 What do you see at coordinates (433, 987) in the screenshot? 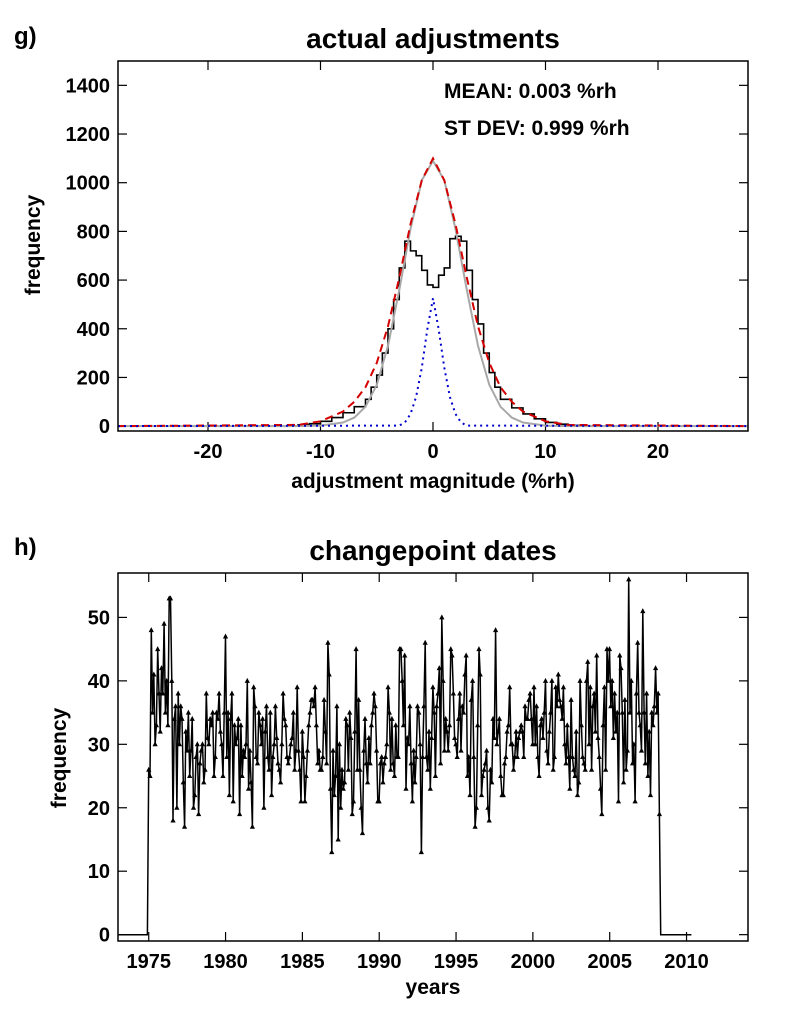
I see `panel-h-xlabel: years` at bounding box center [433, 987].